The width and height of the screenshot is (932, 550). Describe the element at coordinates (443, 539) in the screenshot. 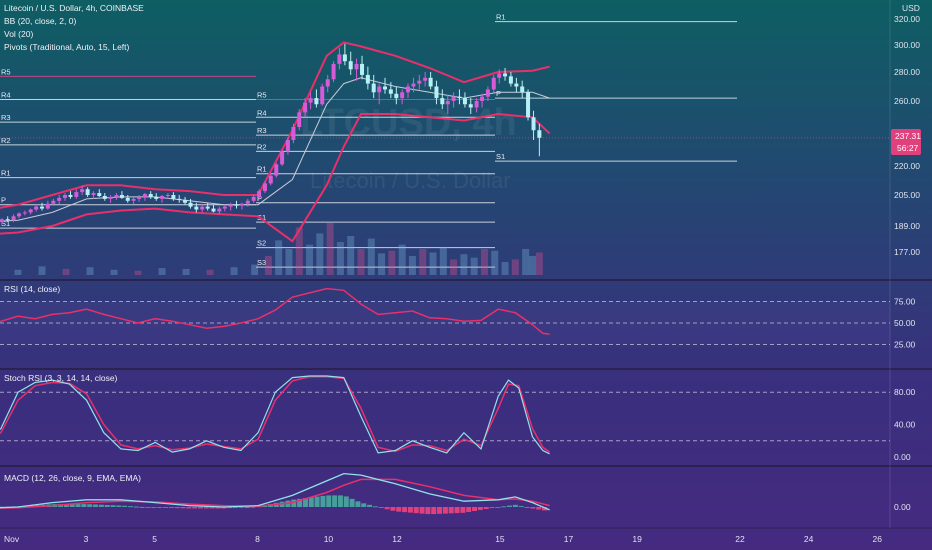

I see `time-axis: Nov 3 5 8 10 12 15 17 19 22 24 26` at that location.